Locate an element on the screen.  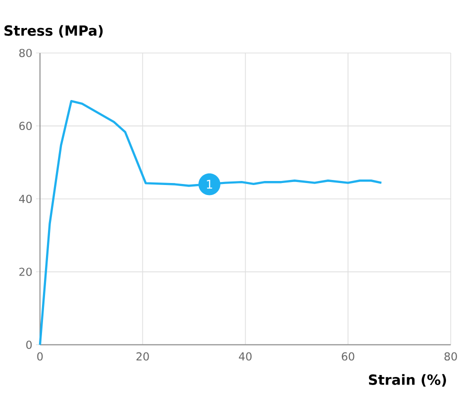
x-tick-label: 0 is located at coordinates (40, 356).